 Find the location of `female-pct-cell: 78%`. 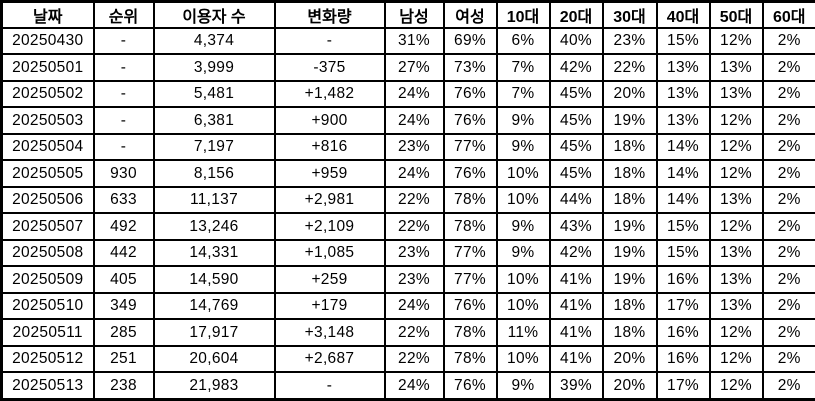

female-pct-cell: 78% is located at coordinates (470, 359).